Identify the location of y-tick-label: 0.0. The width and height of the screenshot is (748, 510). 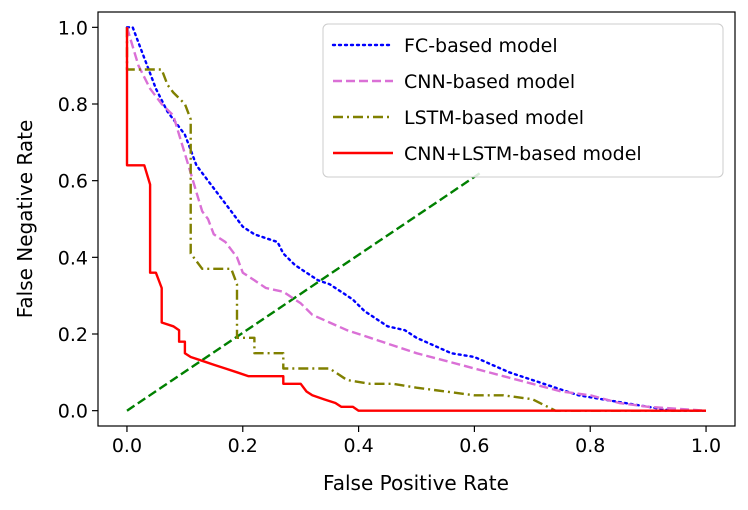
(73, 412).